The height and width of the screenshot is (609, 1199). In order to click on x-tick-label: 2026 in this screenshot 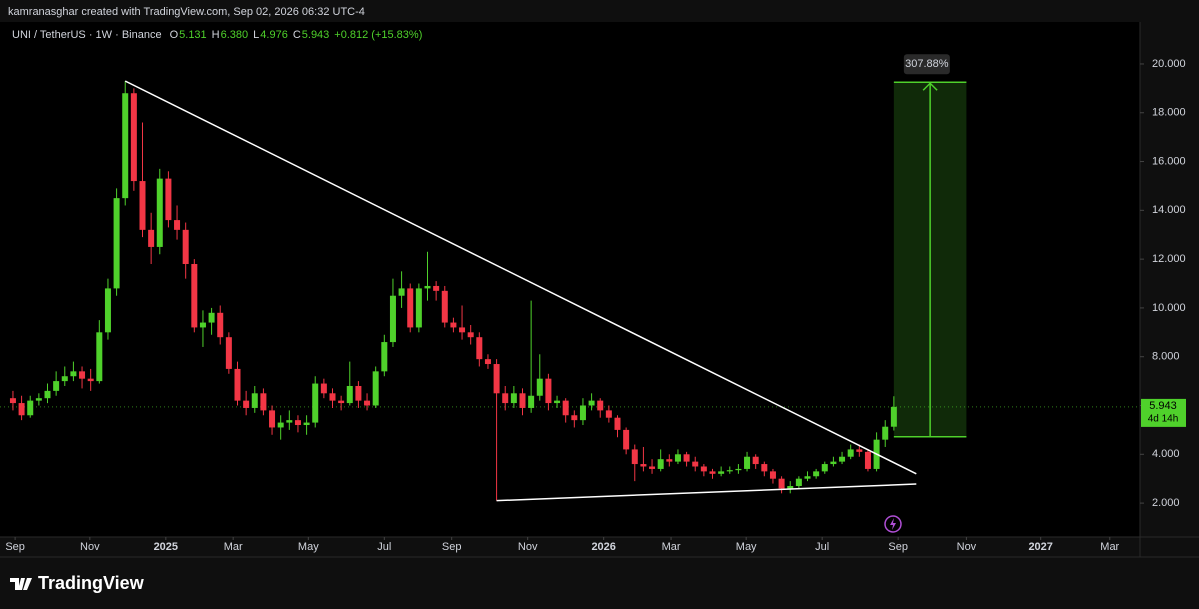, I will do `click(603, 547)`.